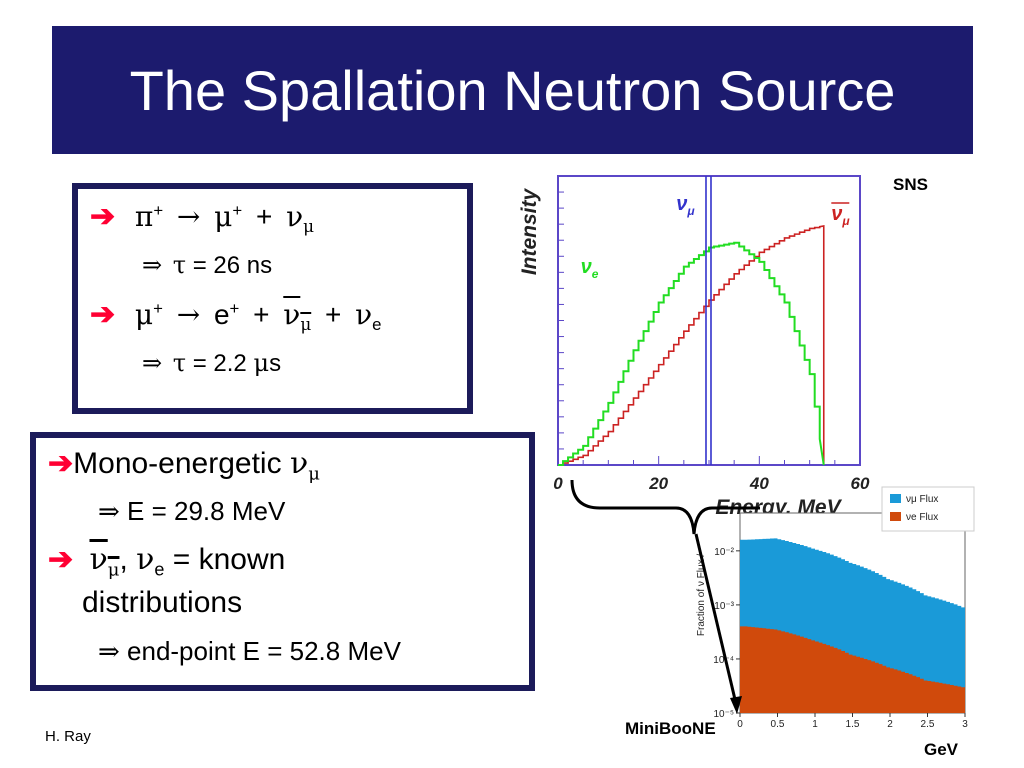  What do you see at coordinates (922, 499) in the screenshot?
I see `legend-entry: νμ Flux` at bounding box center [922, 499].